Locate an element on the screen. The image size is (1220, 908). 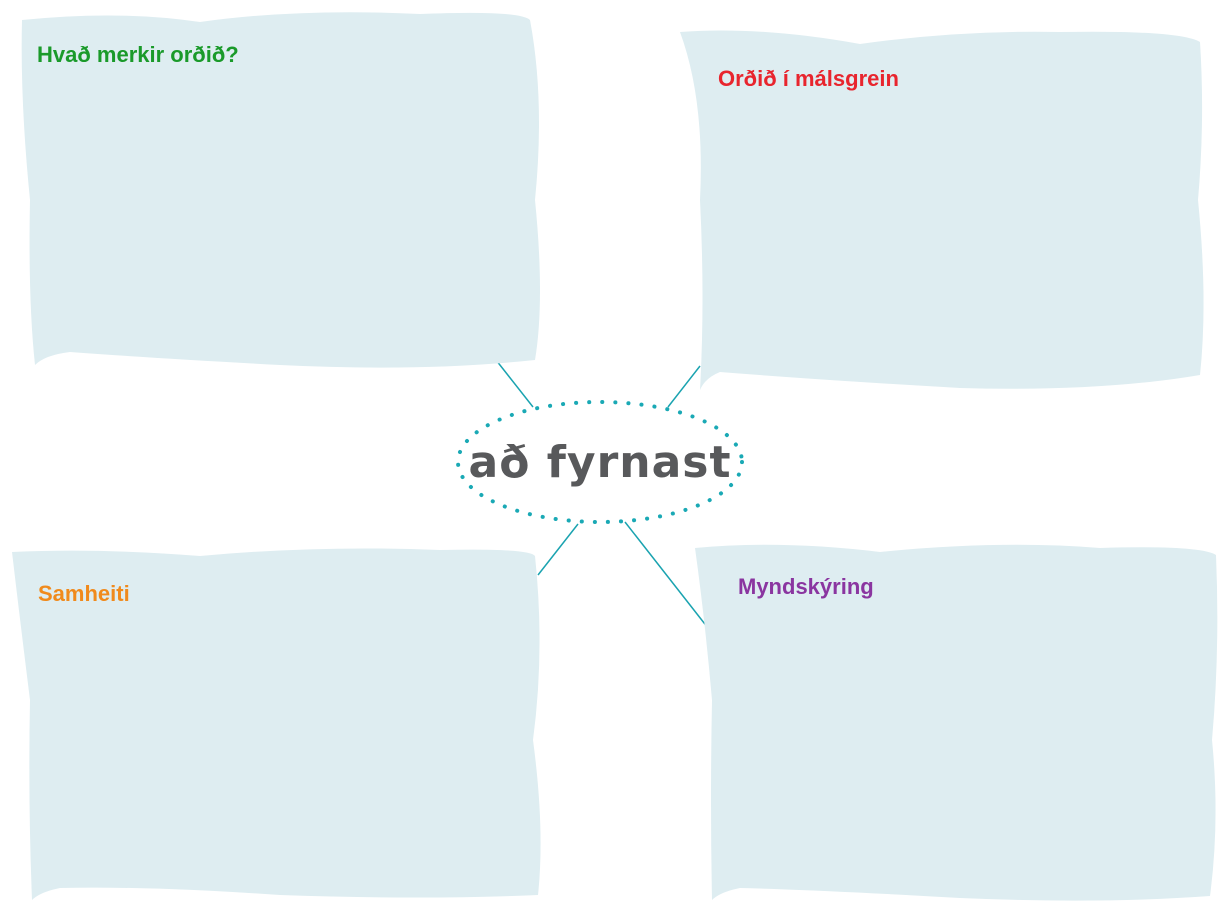
box-label: Hvað merkir orðið? is located at coordinates (138, 54).